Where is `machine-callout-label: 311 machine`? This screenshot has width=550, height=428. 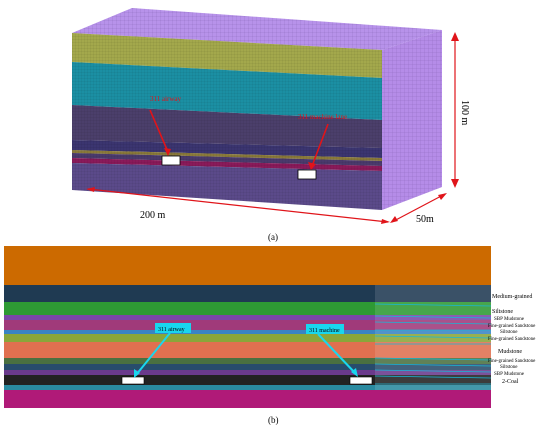
machine-callout-label: 311 machine is located at coordinates (324, 331).